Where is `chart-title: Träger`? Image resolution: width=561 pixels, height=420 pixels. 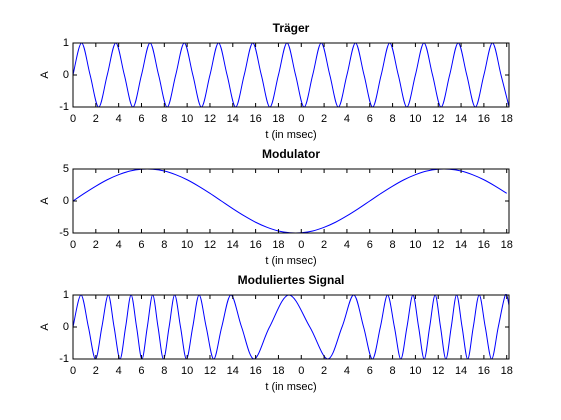 chart-title: Träger is located at coordinates (291, 28).